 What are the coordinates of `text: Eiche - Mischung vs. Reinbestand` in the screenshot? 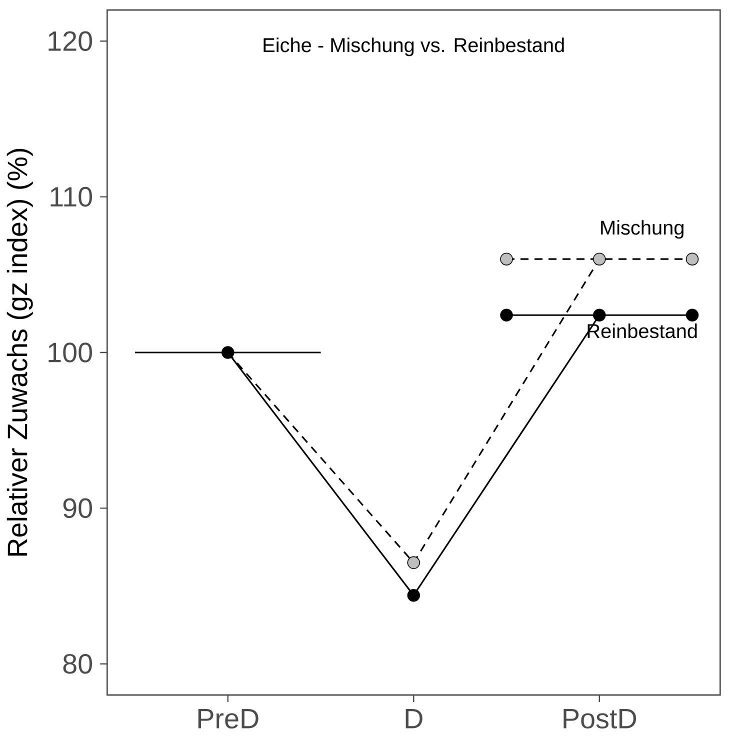 It's located at (414, 47).